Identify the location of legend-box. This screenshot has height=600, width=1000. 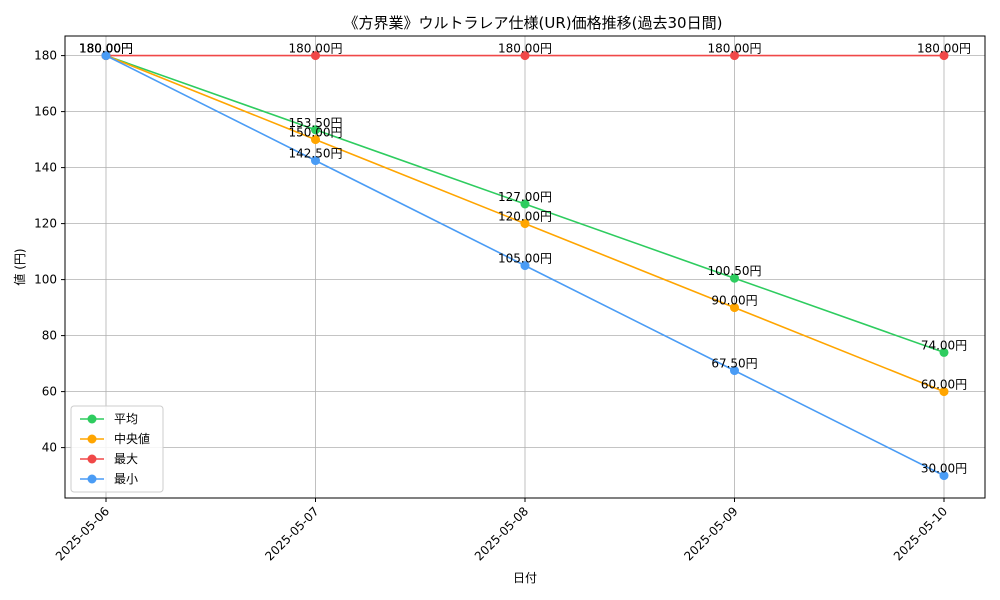
(117, 449).